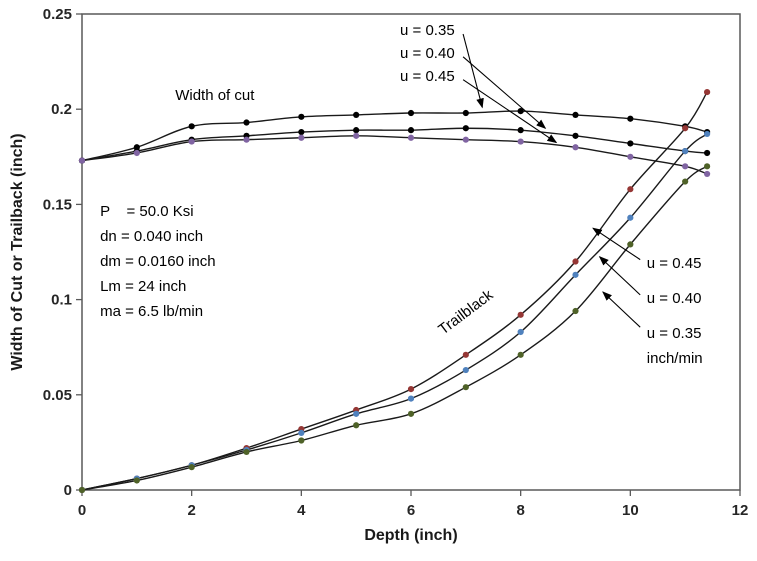 The height and width of the screenshot is (561, 757). Describe the element at coordinates (17, 251) in the screenshot. I see `y-axis-label: Width of Cut or Trailback (inch)` at that location.